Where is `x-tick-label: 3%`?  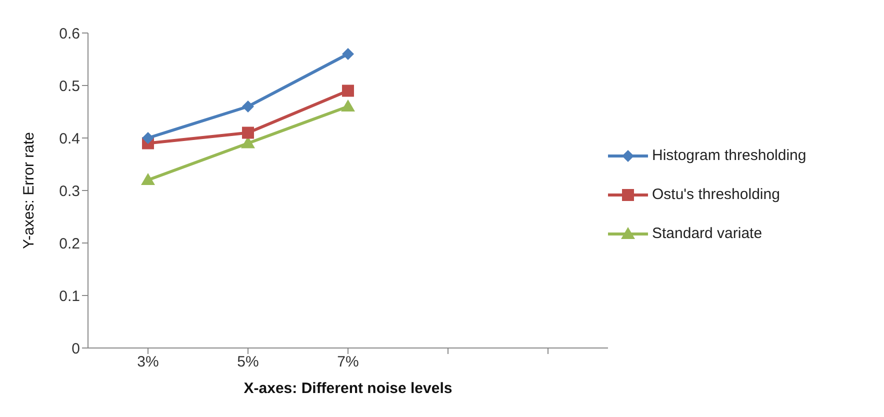 x-tick-label: 3% is located at coordinates (148, 362).